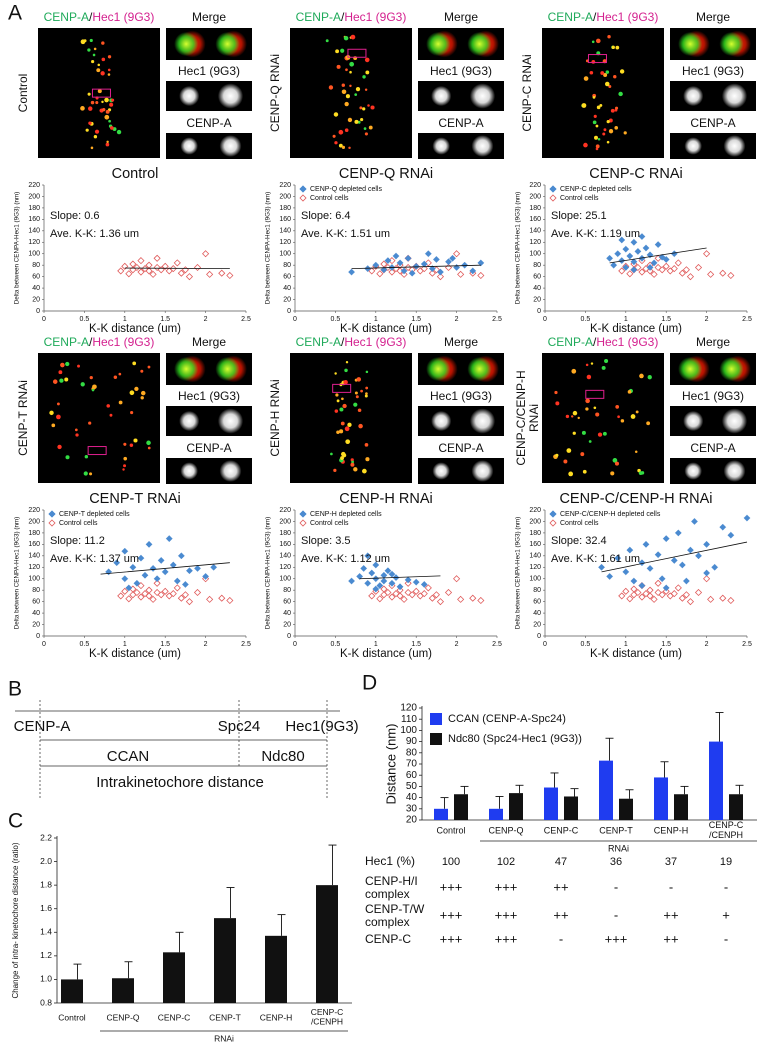 The width and height of the screenshot is (768, 1048). I want to click on table-cell: +, so click(726, 914).